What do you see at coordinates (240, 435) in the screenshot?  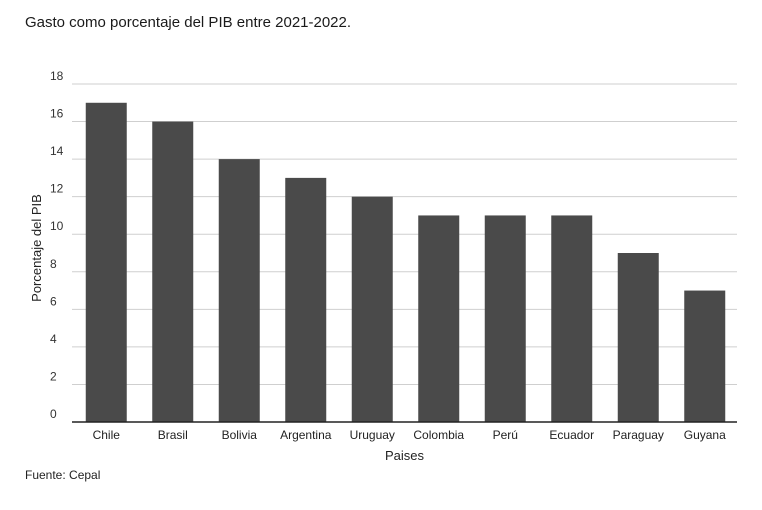 I see `x-tick-label: Bolivia` at bounding box center [240, 435].